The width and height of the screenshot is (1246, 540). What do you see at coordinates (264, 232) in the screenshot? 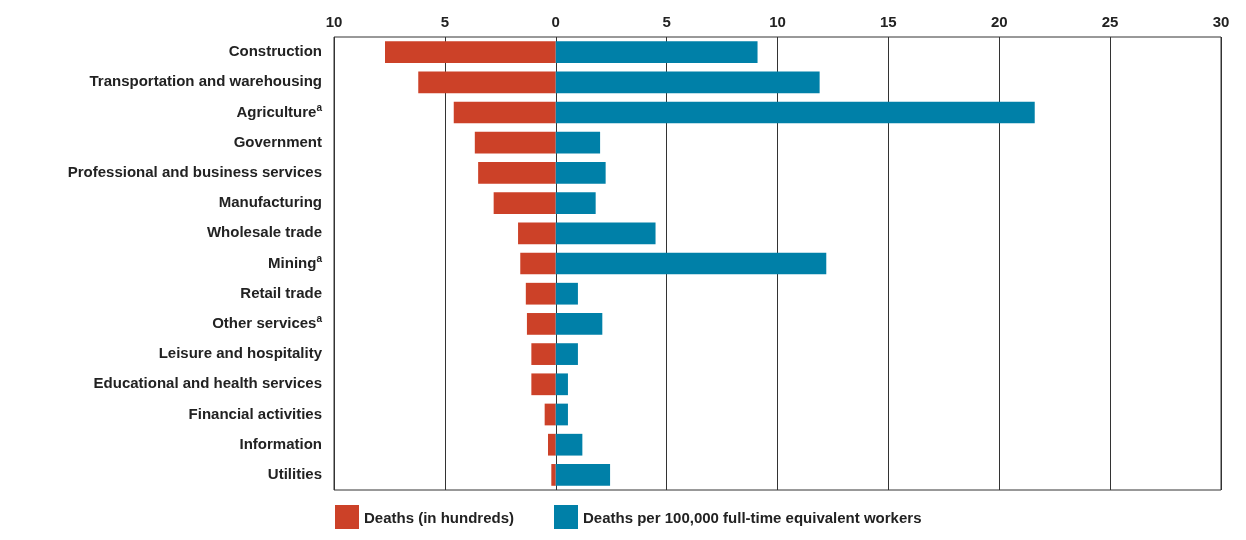
I see `y-tick-label: Wholesale trade` at bounding box center [264, 232].